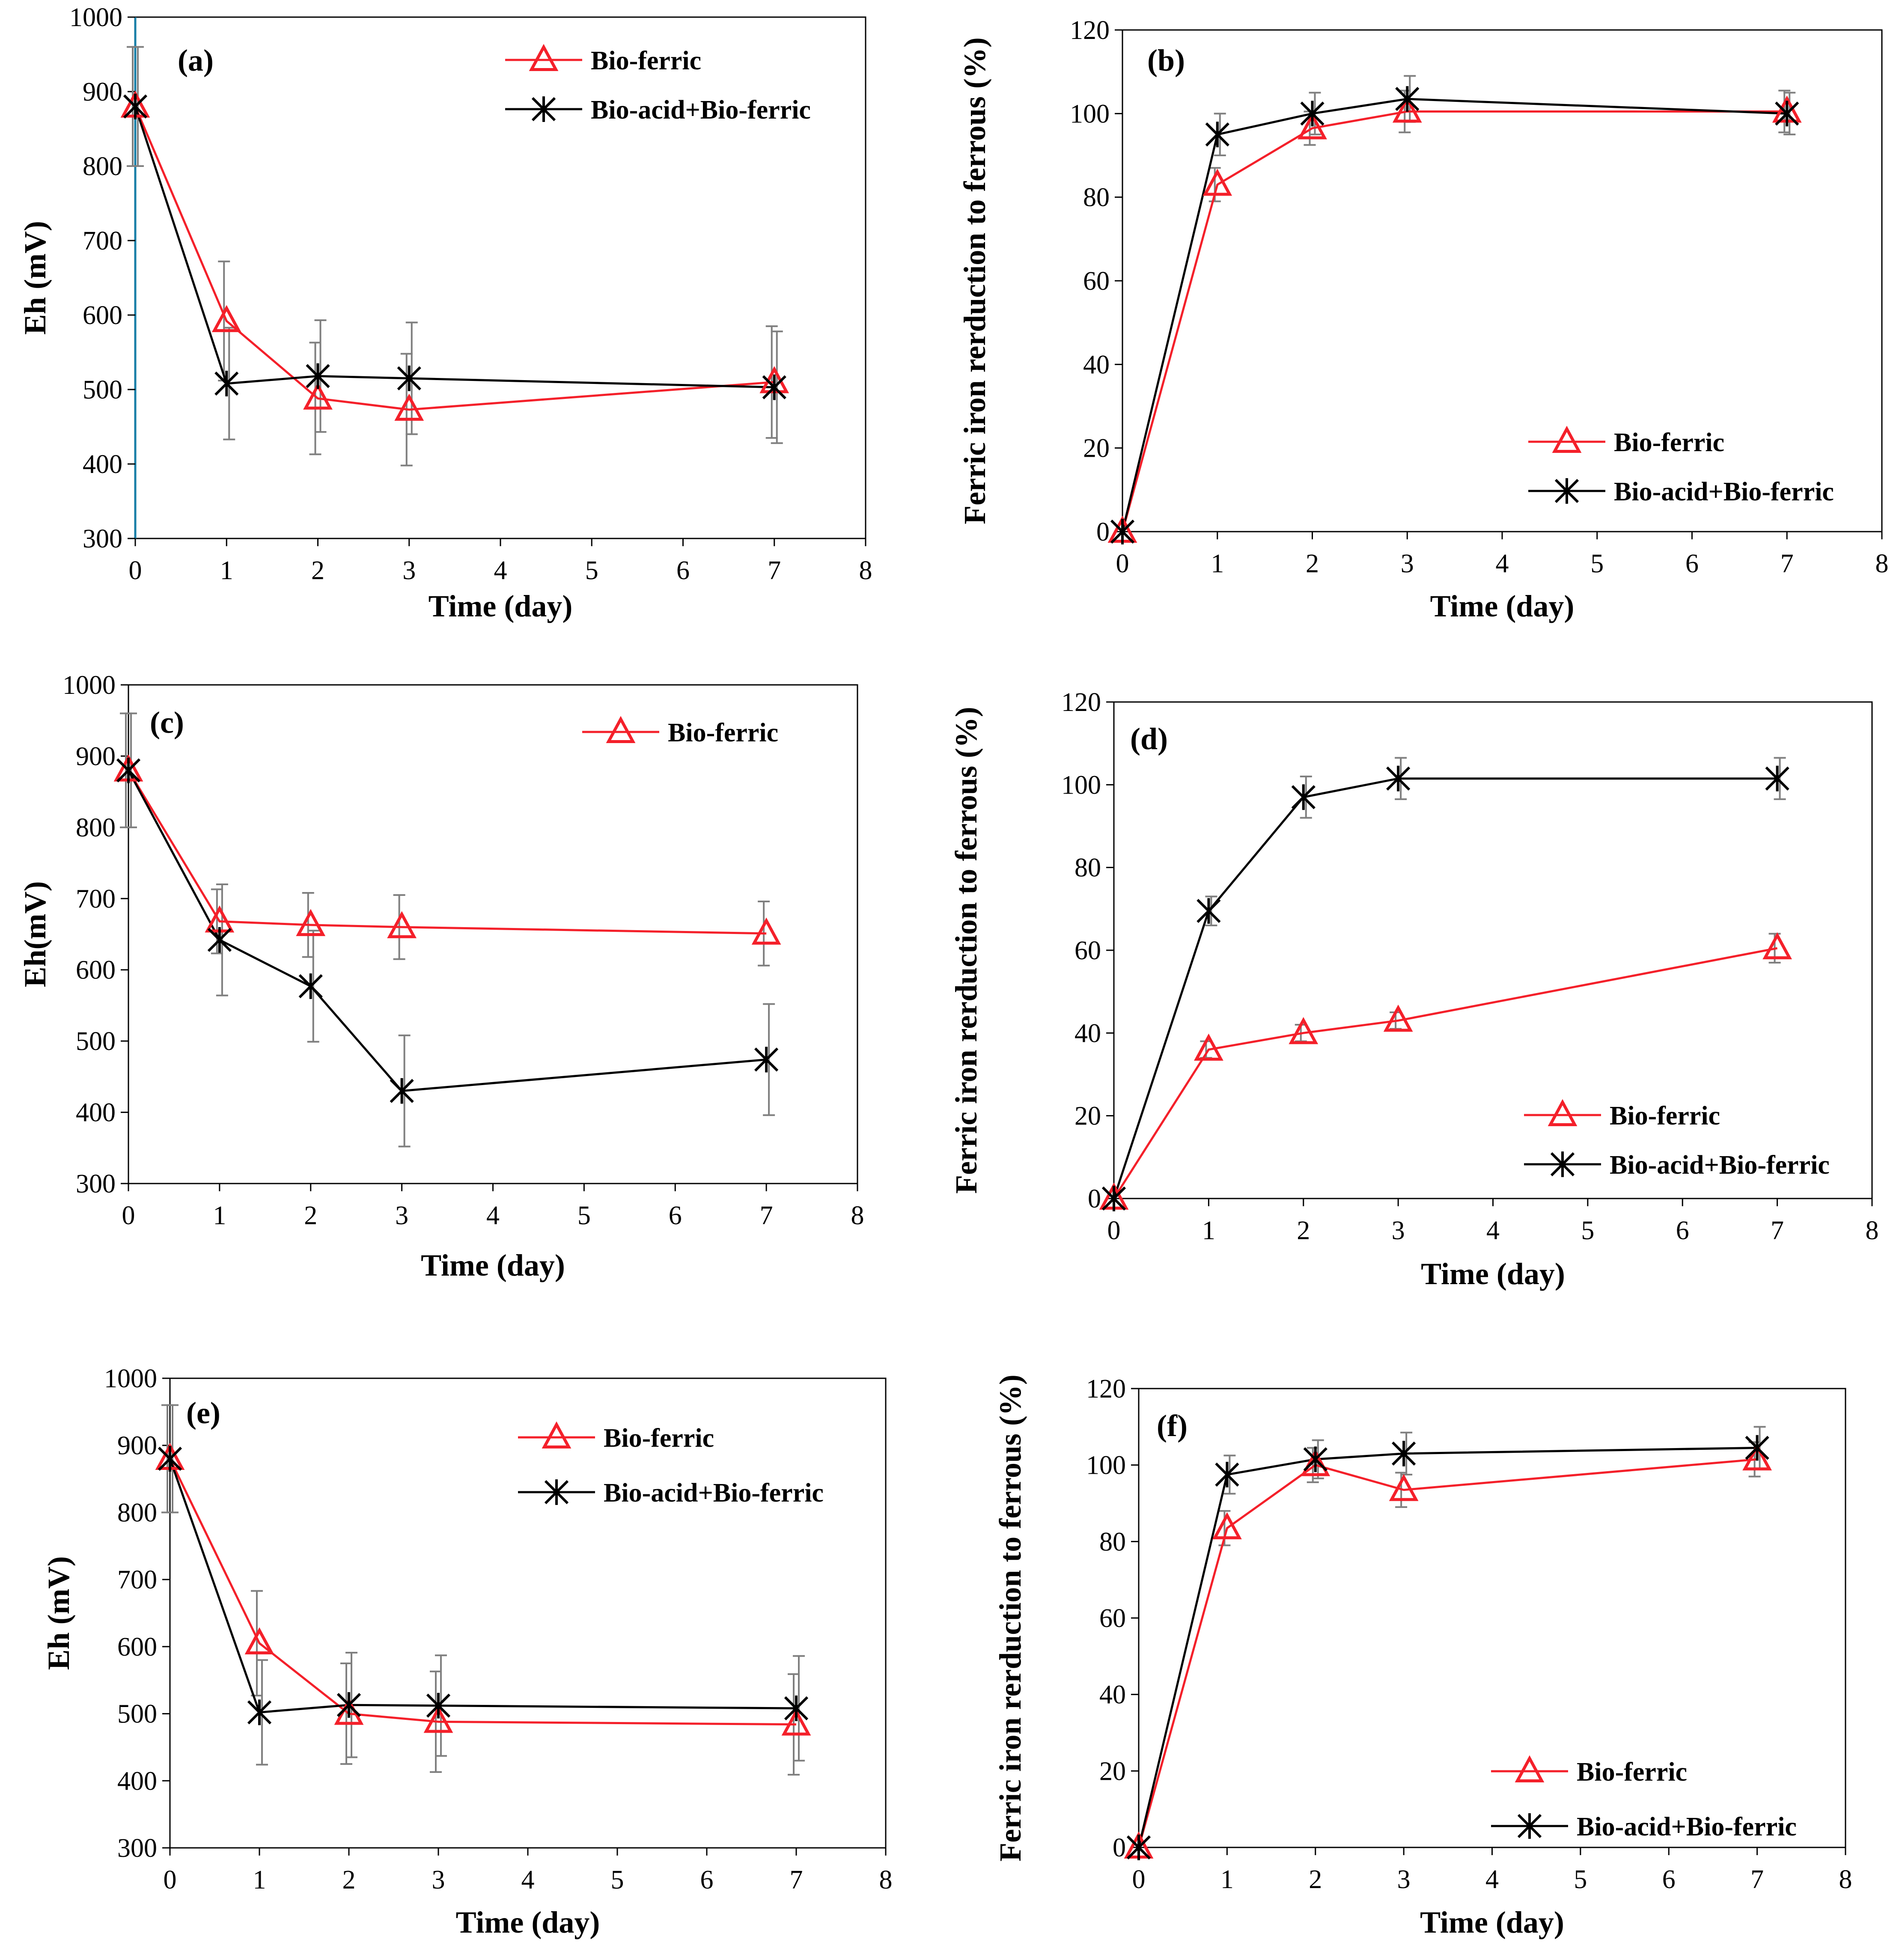  Describe the element at coordinates (35, 278) in the screenshot. I see `y-axis-title: Eh (mV)` at that location.